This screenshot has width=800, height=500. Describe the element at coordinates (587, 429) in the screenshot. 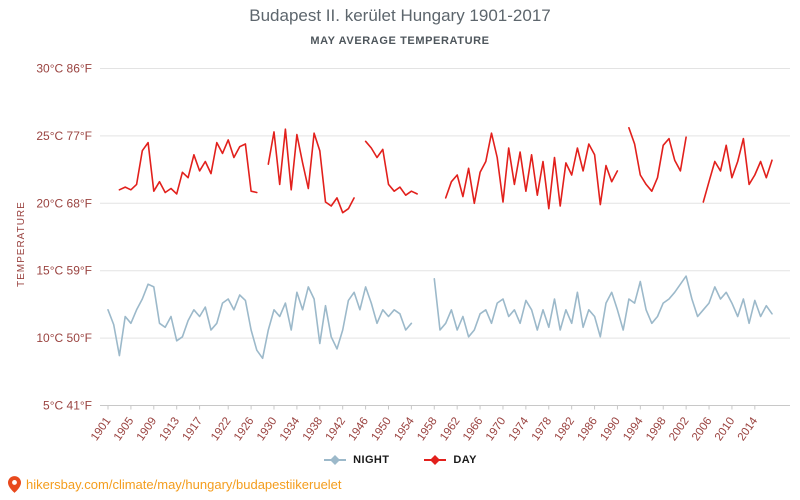

I see `x-tick-label: 1986` at that location.